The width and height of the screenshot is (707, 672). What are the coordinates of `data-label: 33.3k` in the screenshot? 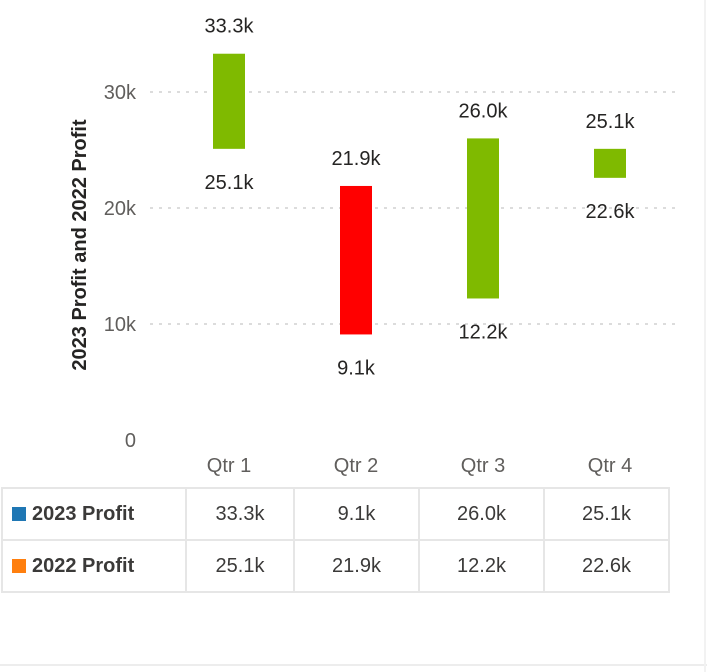 It's located at (230, 27).